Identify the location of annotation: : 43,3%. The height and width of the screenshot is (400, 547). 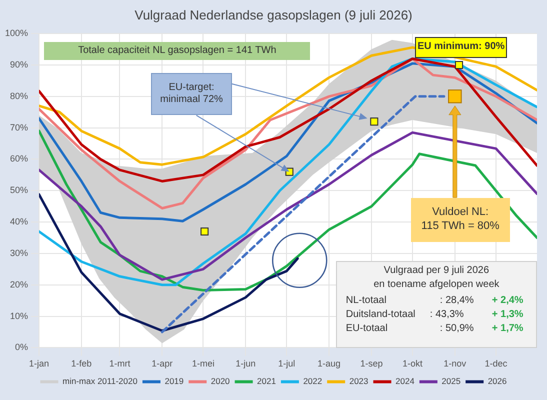
(447, 315).